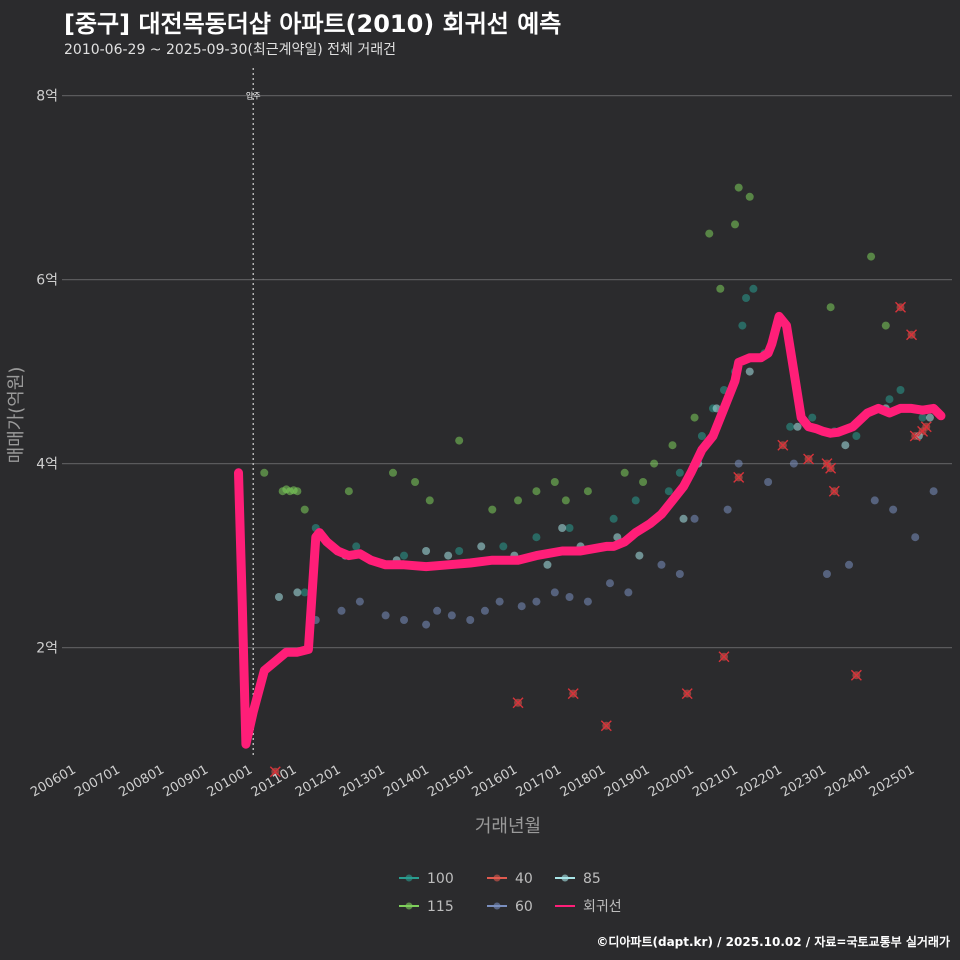 The width and height of the screenshot is (960, 960). Describe the element at coordinates (53, 781) in the screenshot. I see `x-tick-label: 200601` at that location.